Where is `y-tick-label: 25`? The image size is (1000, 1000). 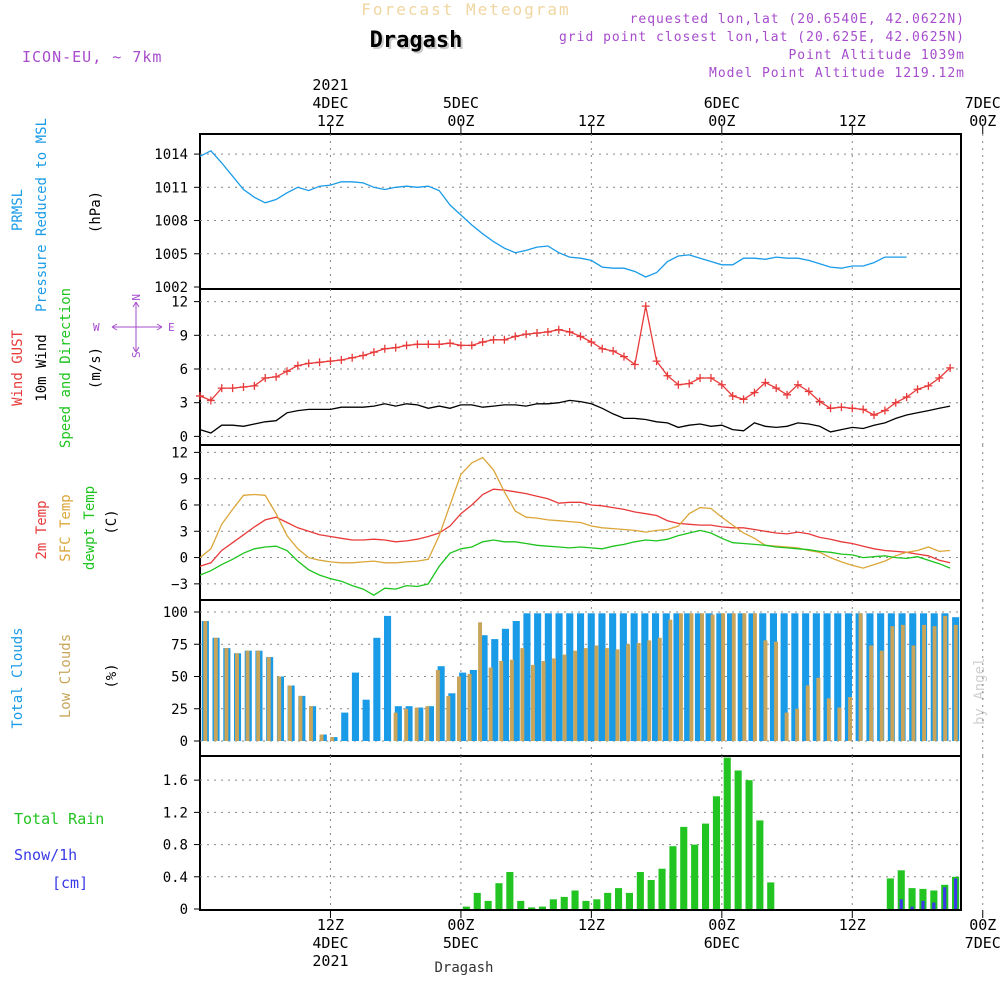
y-tick-label: 25 is located at coordinates (179, 710).